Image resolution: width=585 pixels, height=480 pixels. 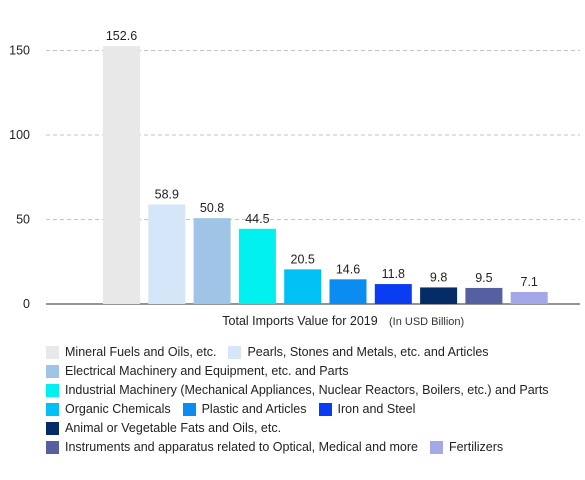 What do you see at coordinates (212, 208) in the screenshot?
I see `bar-value-label: 50.8` at bounding box center [212, 208].